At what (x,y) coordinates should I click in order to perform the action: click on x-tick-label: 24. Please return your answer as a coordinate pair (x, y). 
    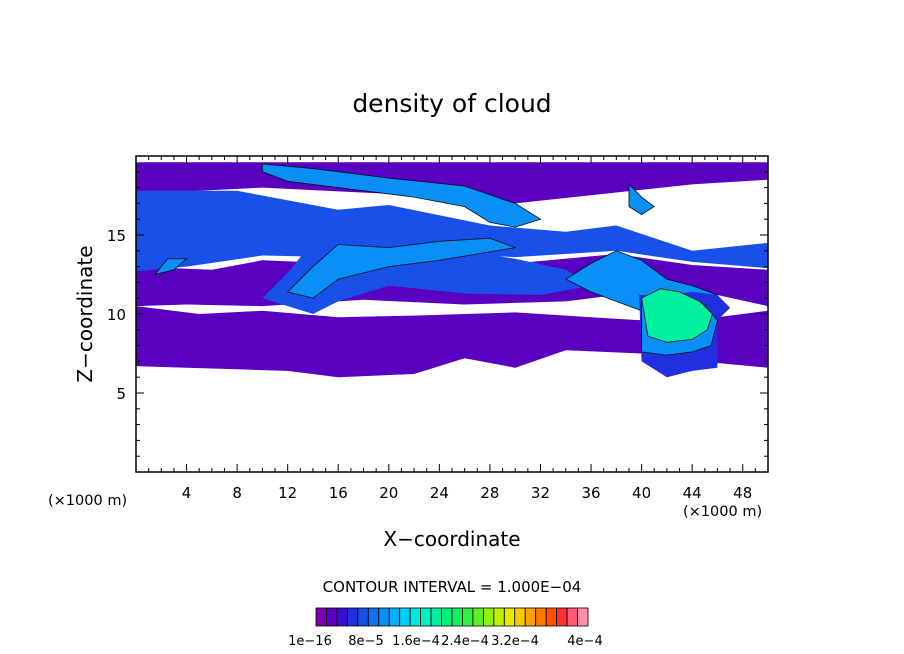
    Looking at the image, I should click on (439, 493).